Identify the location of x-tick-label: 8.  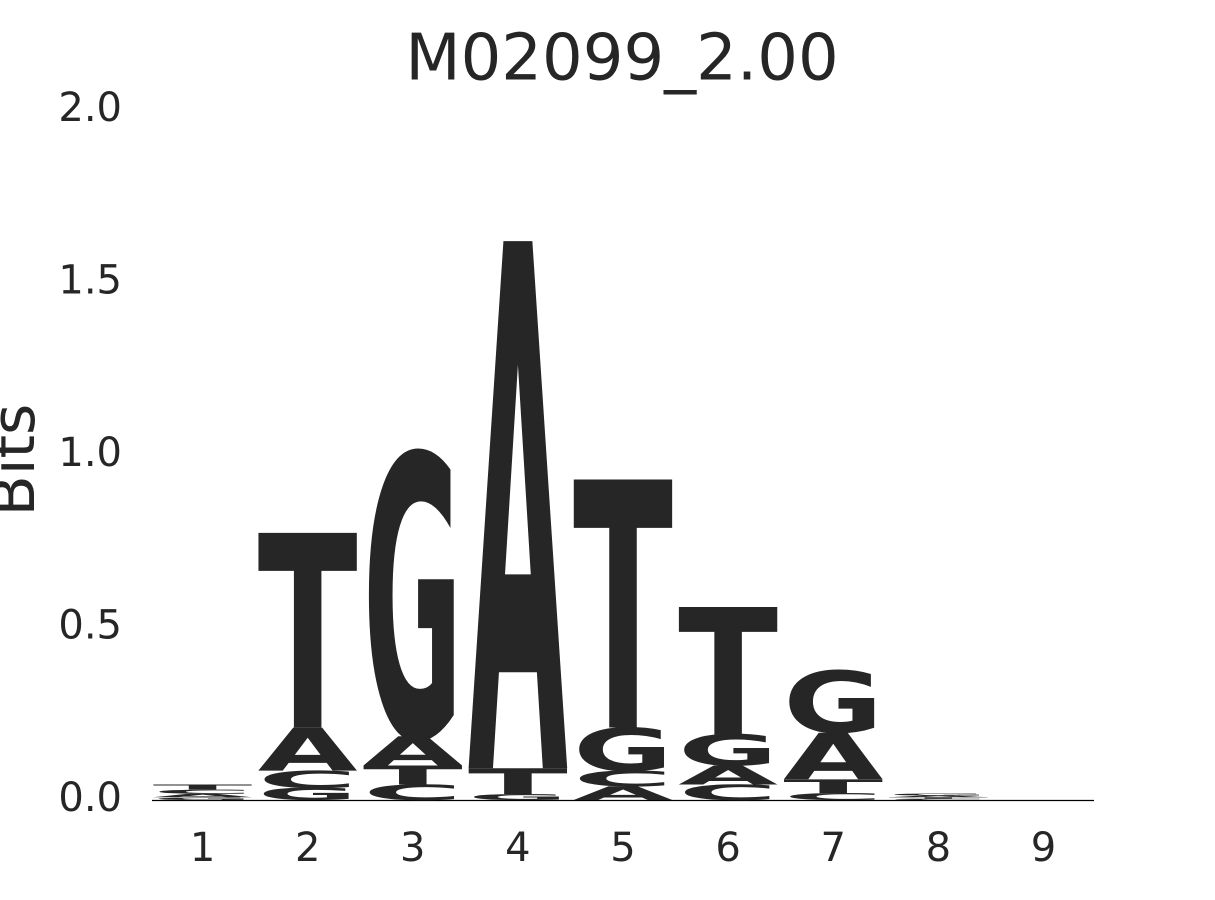
(938, 848).